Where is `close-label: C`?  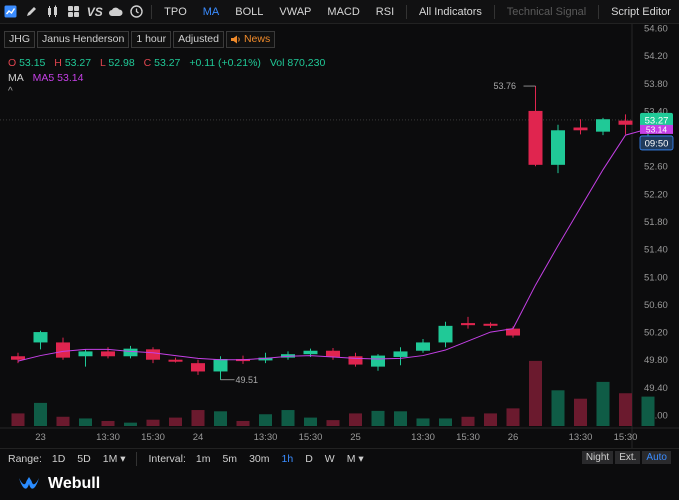
close-label: C is located at coordinates (147, 63).